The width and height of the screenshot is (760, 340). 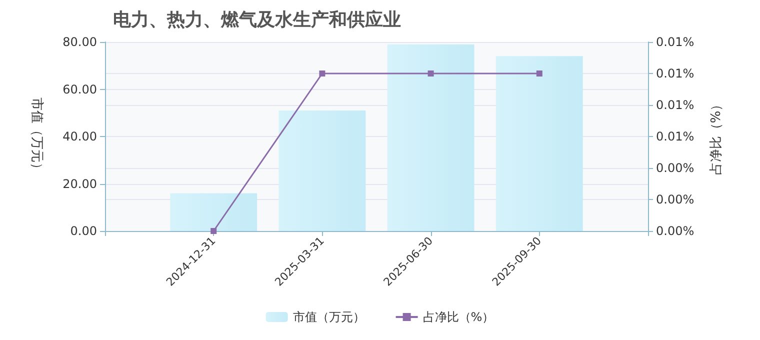 I want to click on y-tick-label: 0.00, so click(x=83, y=231).